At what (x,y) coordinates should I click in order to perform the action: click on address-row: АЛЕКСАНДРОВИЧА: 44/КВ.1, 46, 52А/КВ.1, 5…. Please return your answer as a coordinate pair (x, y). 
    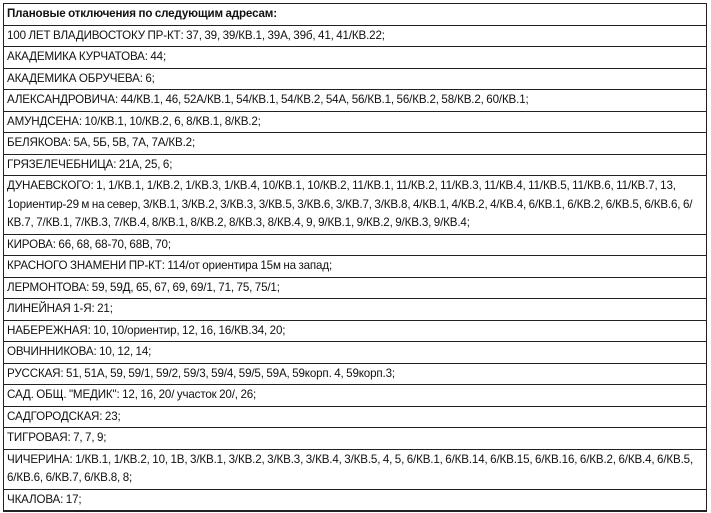
    Looking at the image, I should click on (355, 101).